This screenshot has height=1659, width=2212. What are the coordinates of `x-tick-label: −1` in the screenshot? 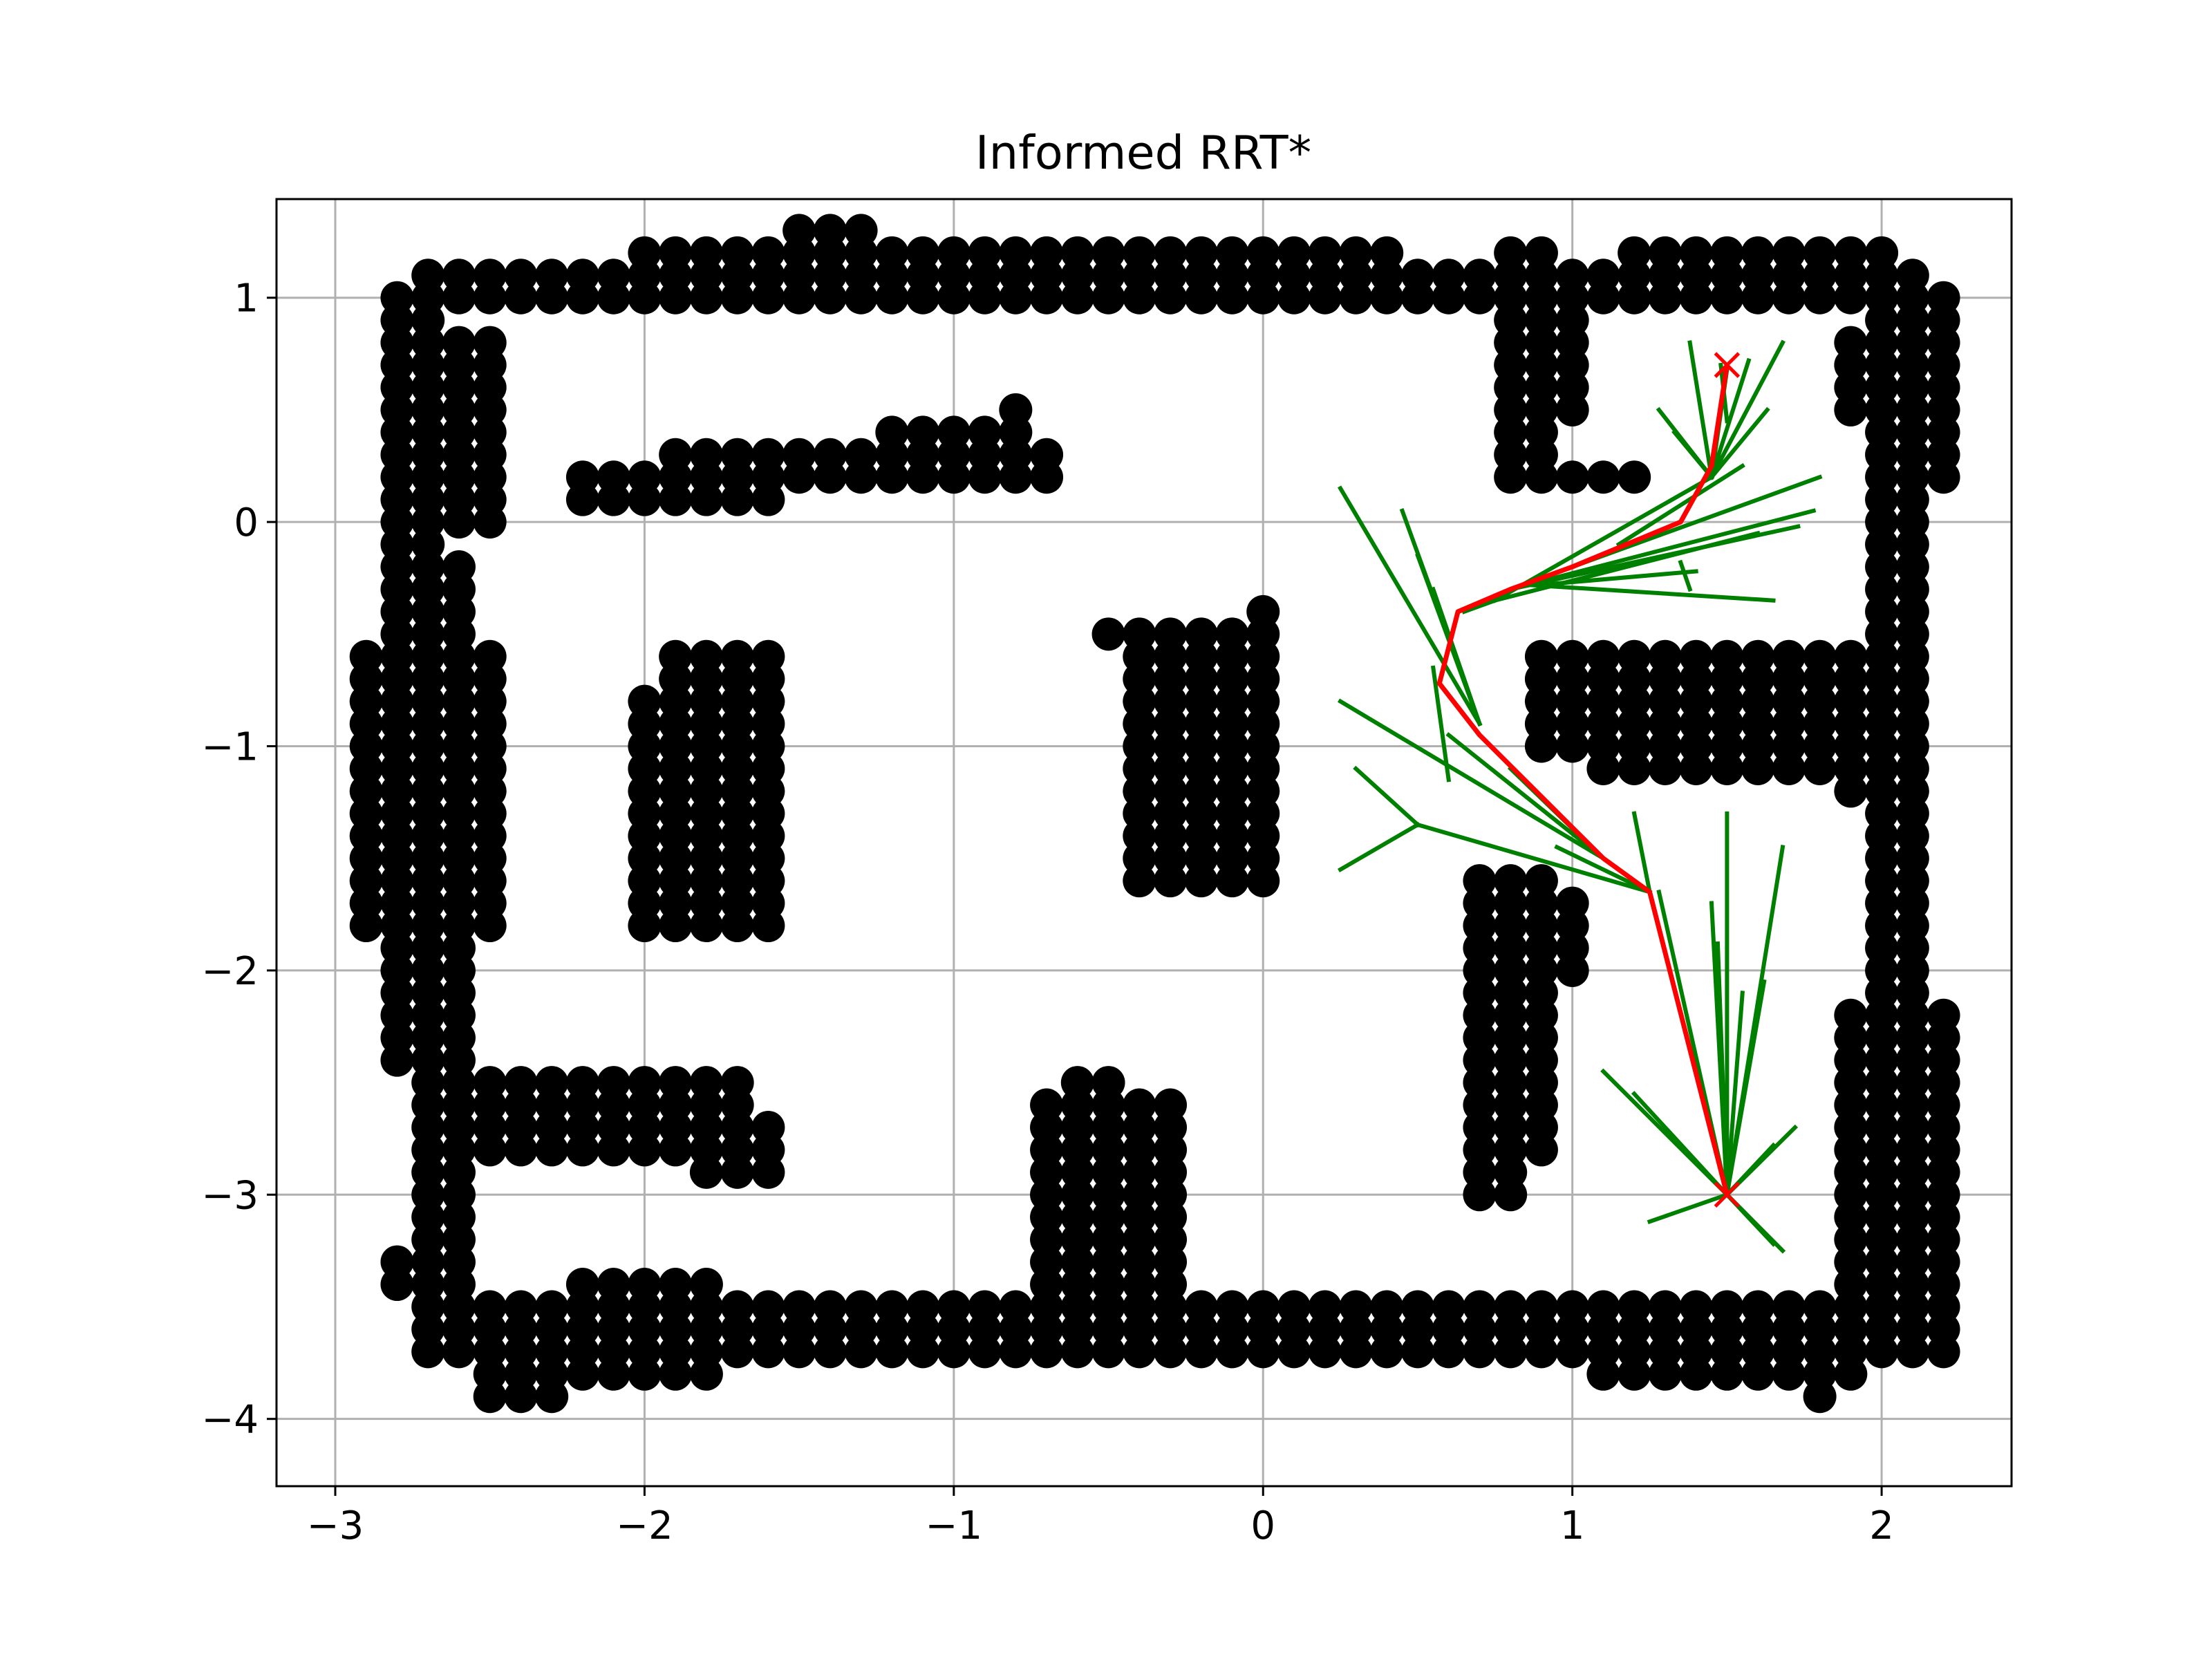 It's located at (955, 1525).